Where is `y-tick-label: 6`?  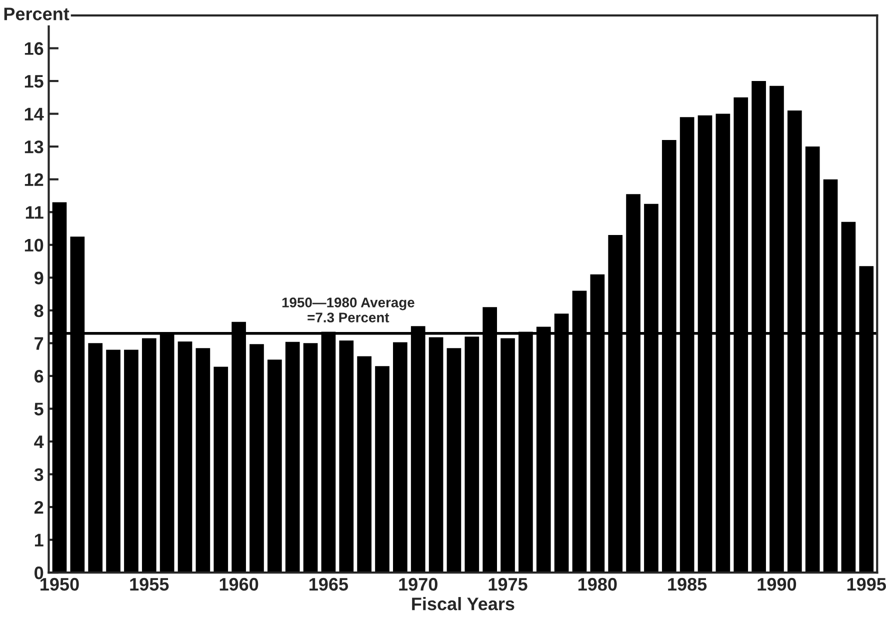
y-tick-label: 6 is located at coordinates (39, 376).